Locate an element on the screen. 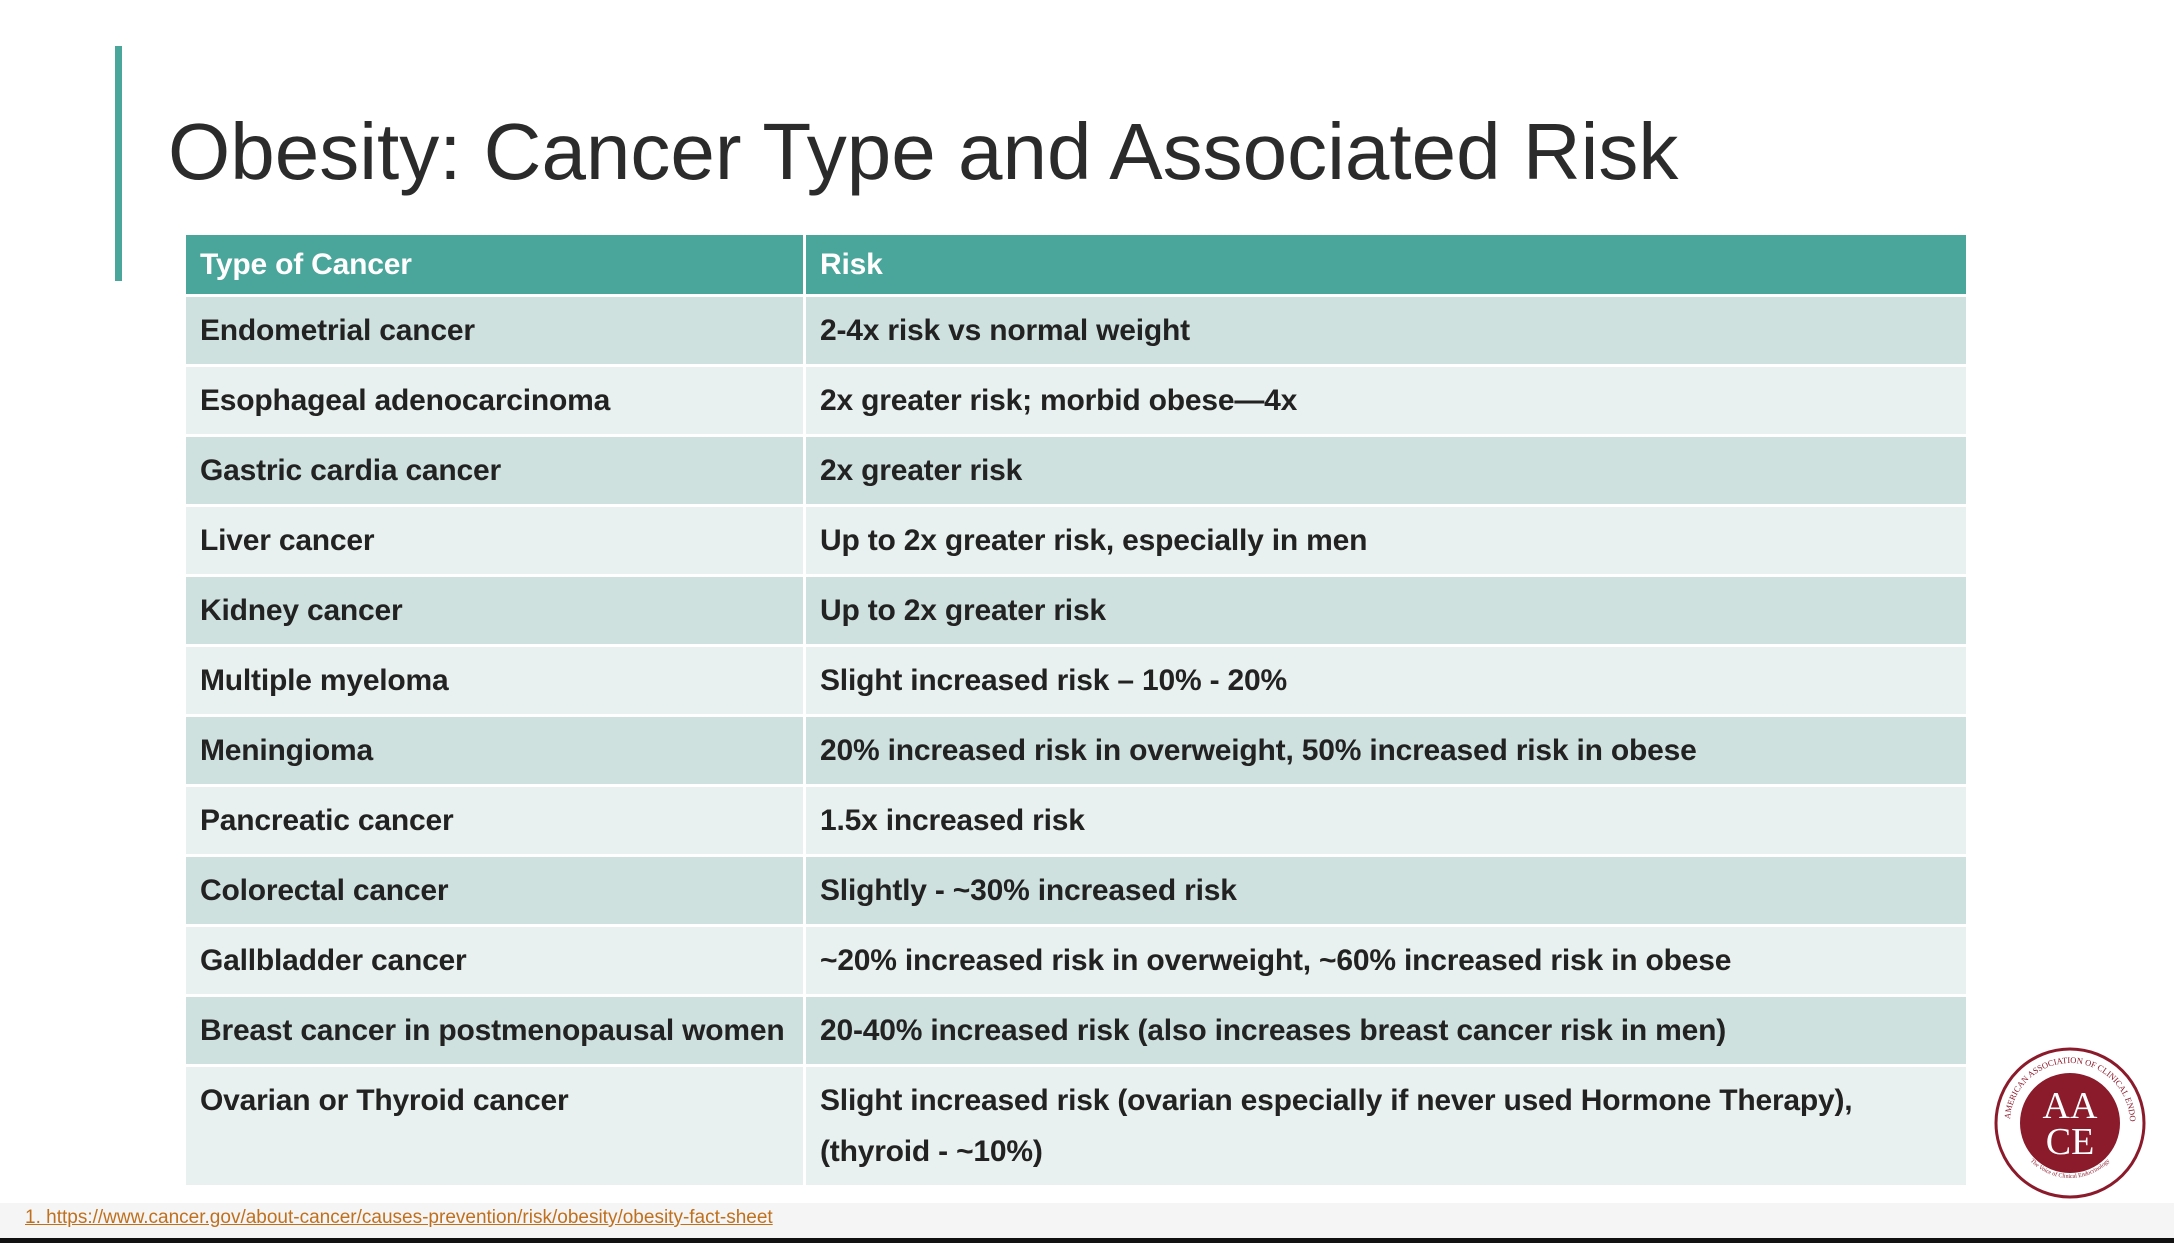  table-row: Pancreatic cancer 1.5x increased risk is located at coordinates (1076, 820).